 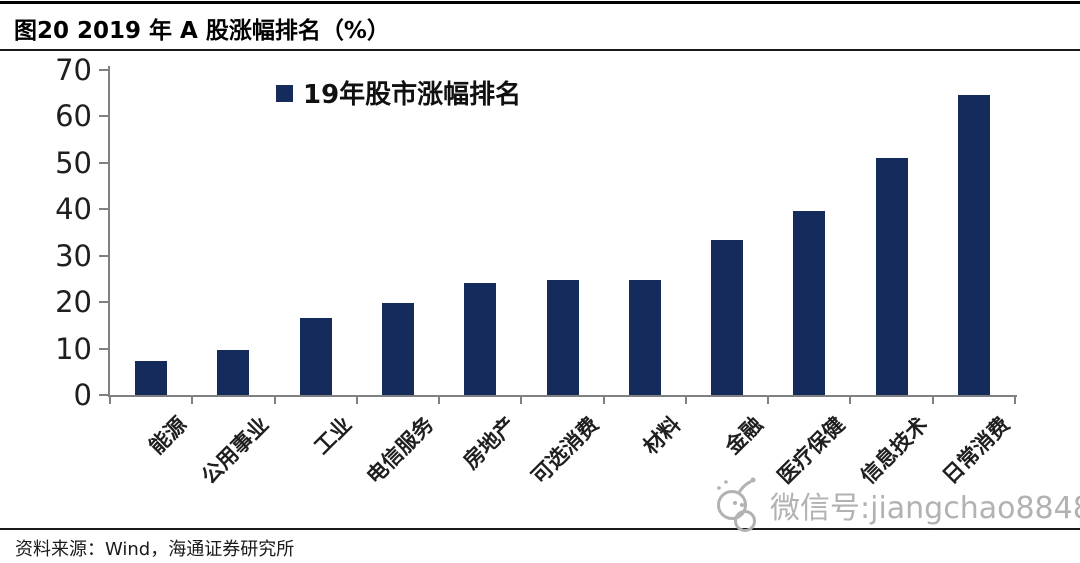 I want to click on y-axis-tick-label: 70, so click(x=73, y=70).